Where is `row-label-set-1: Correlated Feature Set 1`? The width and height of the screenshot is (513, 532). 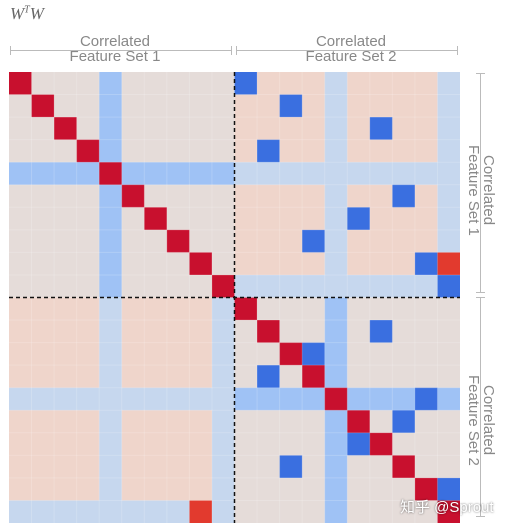
row-label-set-1: Correlated Feature Set 1 is located at coordinates (481, 190).